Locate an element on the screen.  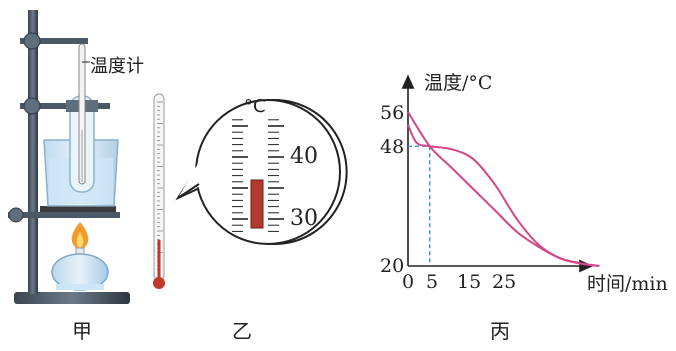
thermometer-label: 温度计 is located at coordinates (117, 66).